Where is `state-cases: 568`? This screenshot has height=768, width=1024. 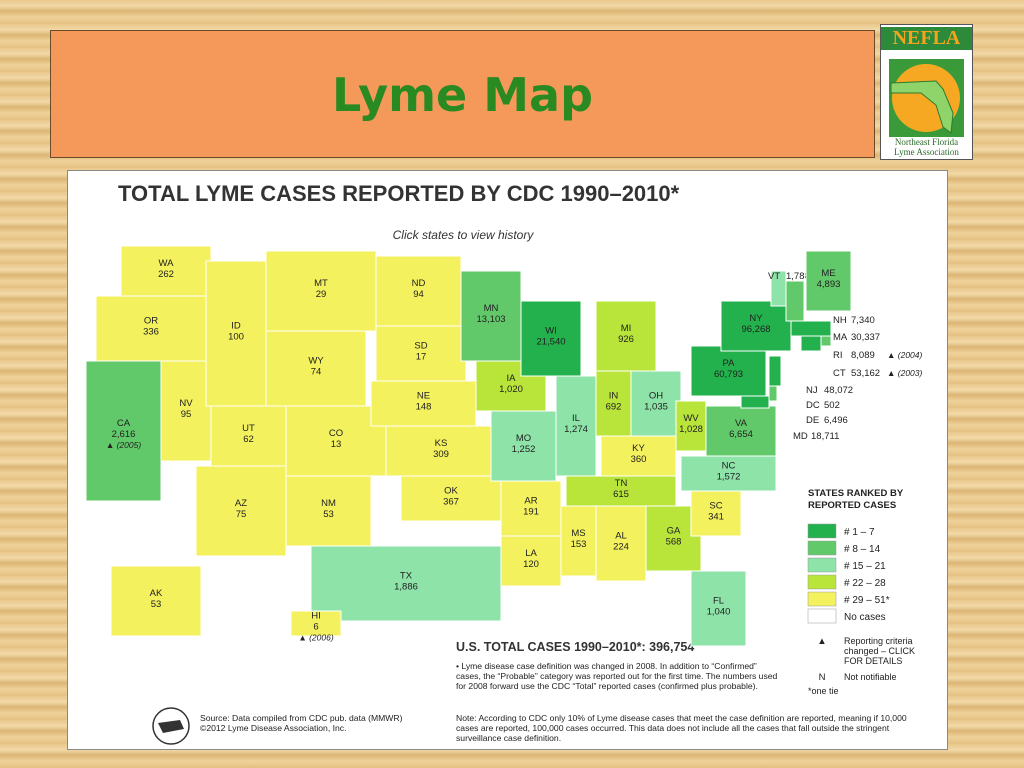 state-cases: 568 is located at coordinates (674, 542).